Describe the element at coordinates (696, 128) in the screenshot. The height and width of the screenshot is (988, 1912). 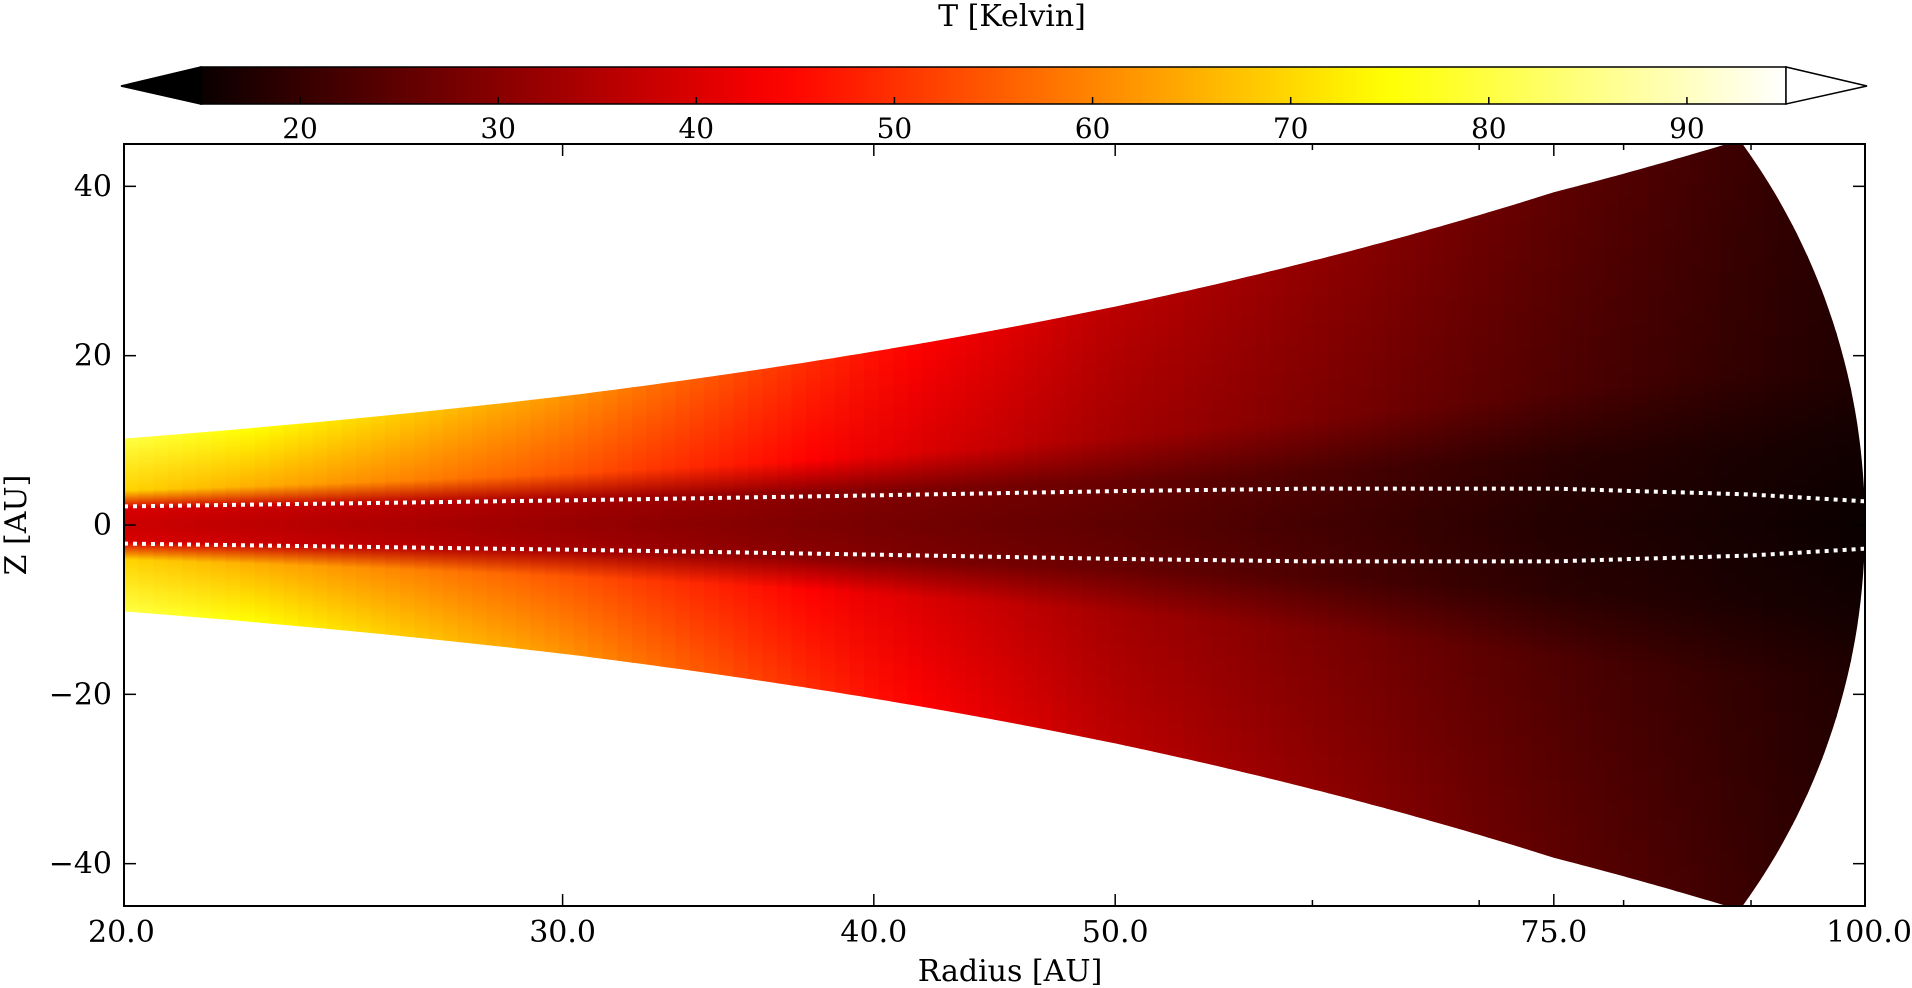
I see `colorbar-tick-label: 40` at that location.